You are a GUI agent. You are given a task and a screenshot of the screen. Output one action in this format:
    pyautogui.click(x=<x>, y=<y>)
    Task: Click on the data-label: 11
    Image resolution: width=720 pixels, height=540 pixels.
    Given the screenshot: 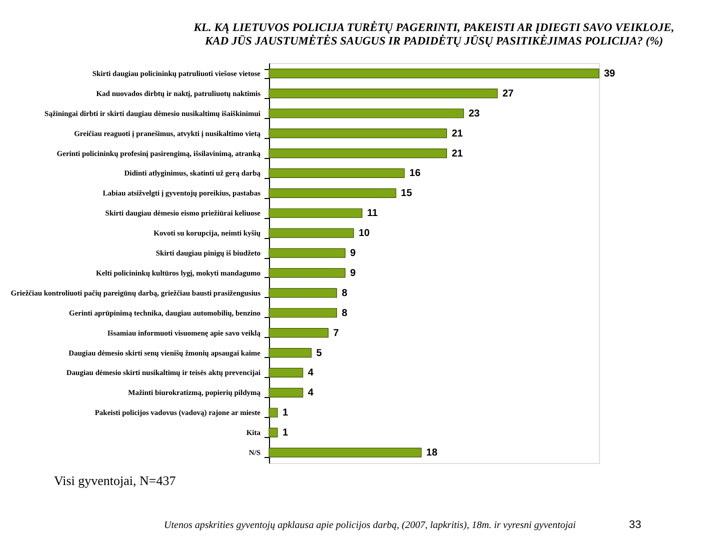 What is the action you would take?
    pyautogui.click(x=372, y=214)
    